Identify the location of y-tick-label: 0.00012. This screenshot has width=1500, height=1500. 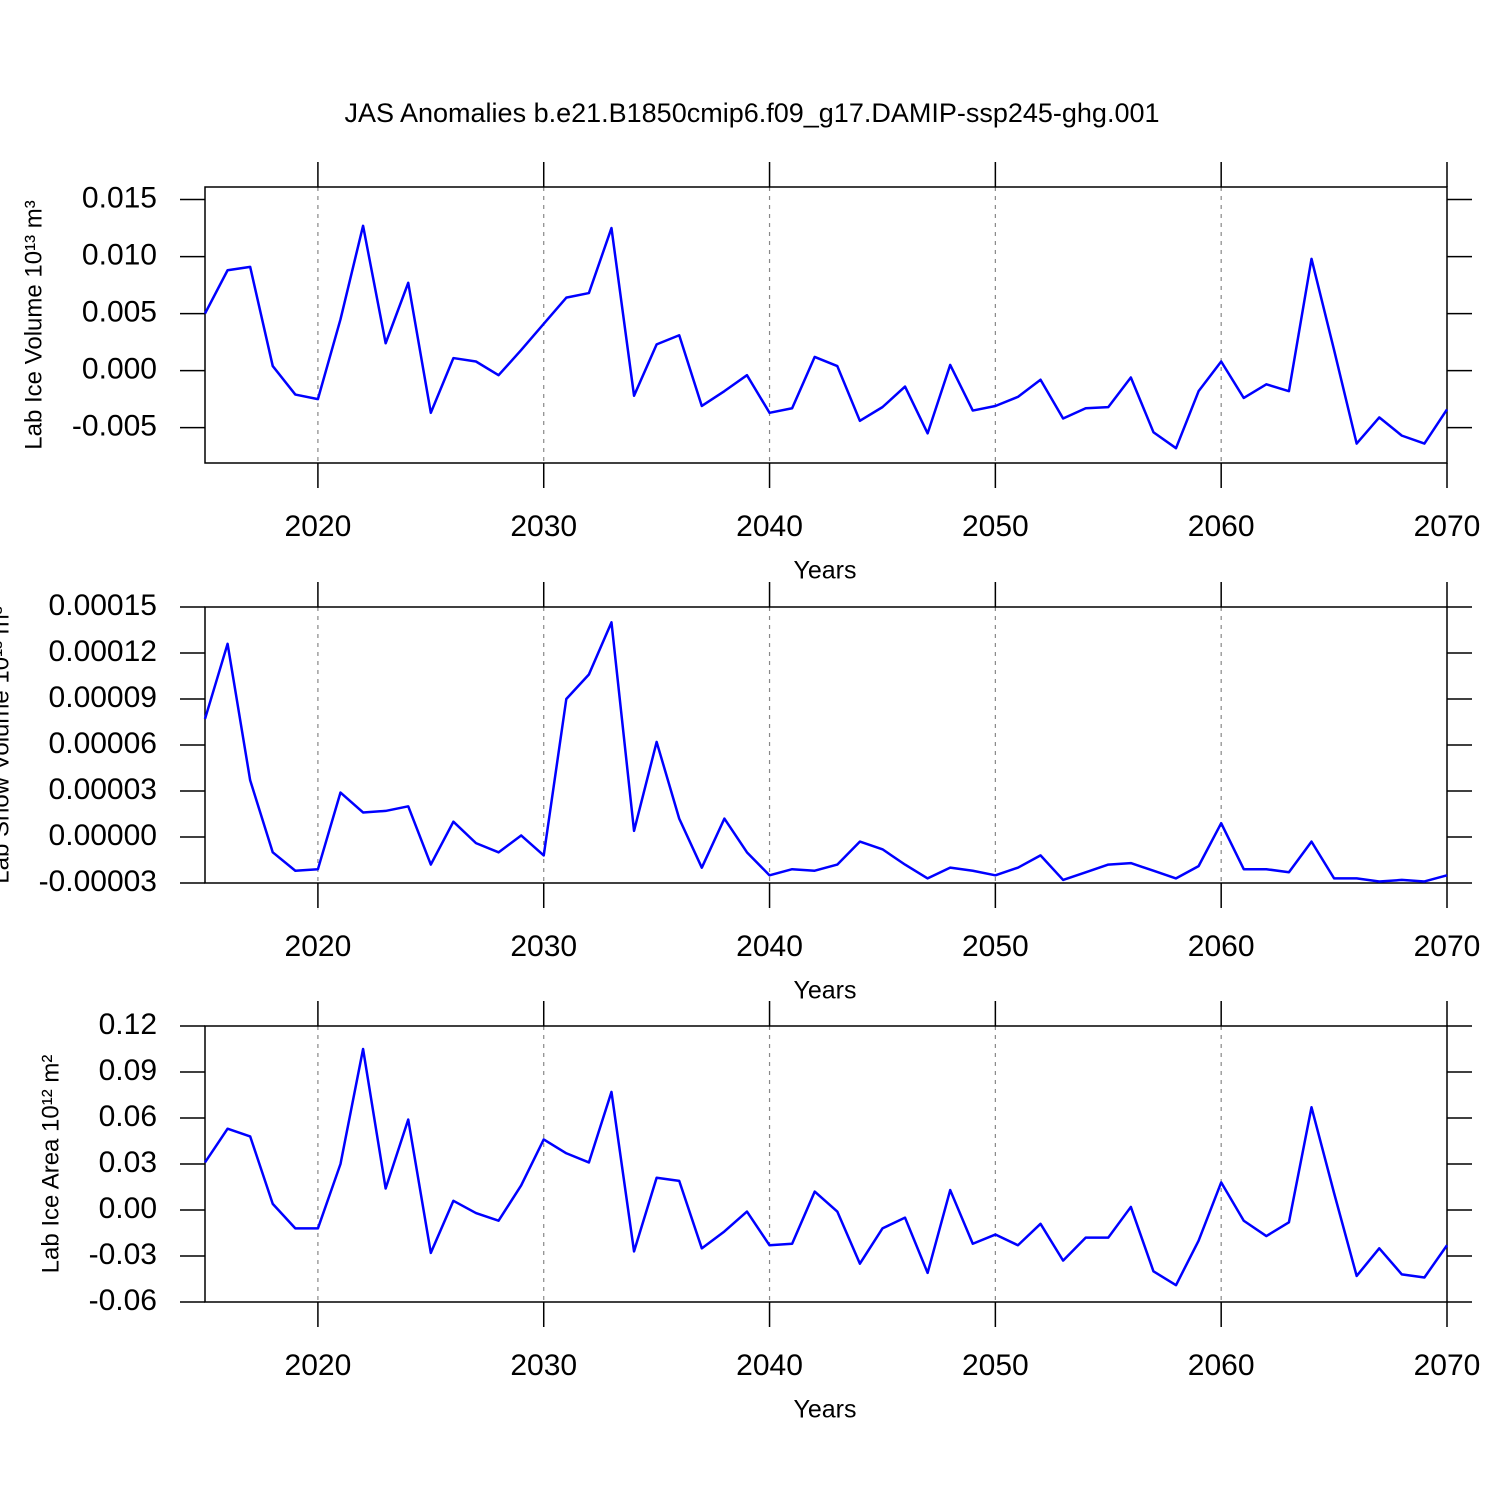
(103, 651).